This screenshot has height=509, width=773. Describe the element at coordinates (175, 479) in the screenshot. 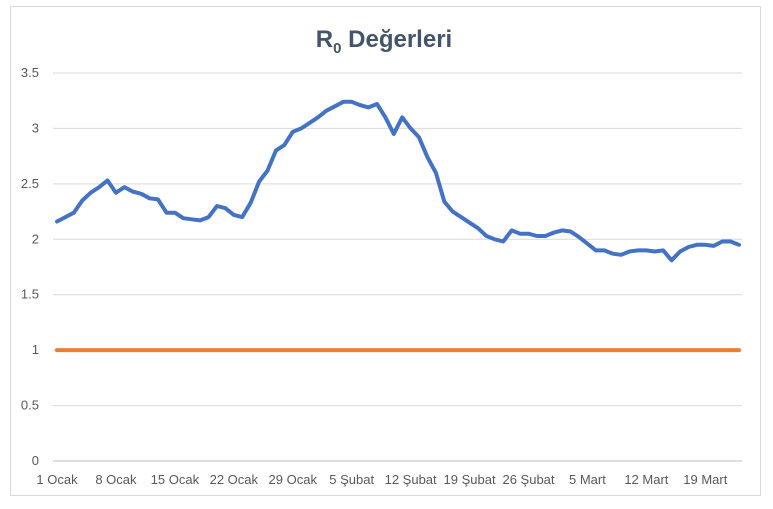

I see `x-tick-label: 15 Ocak` at that location.